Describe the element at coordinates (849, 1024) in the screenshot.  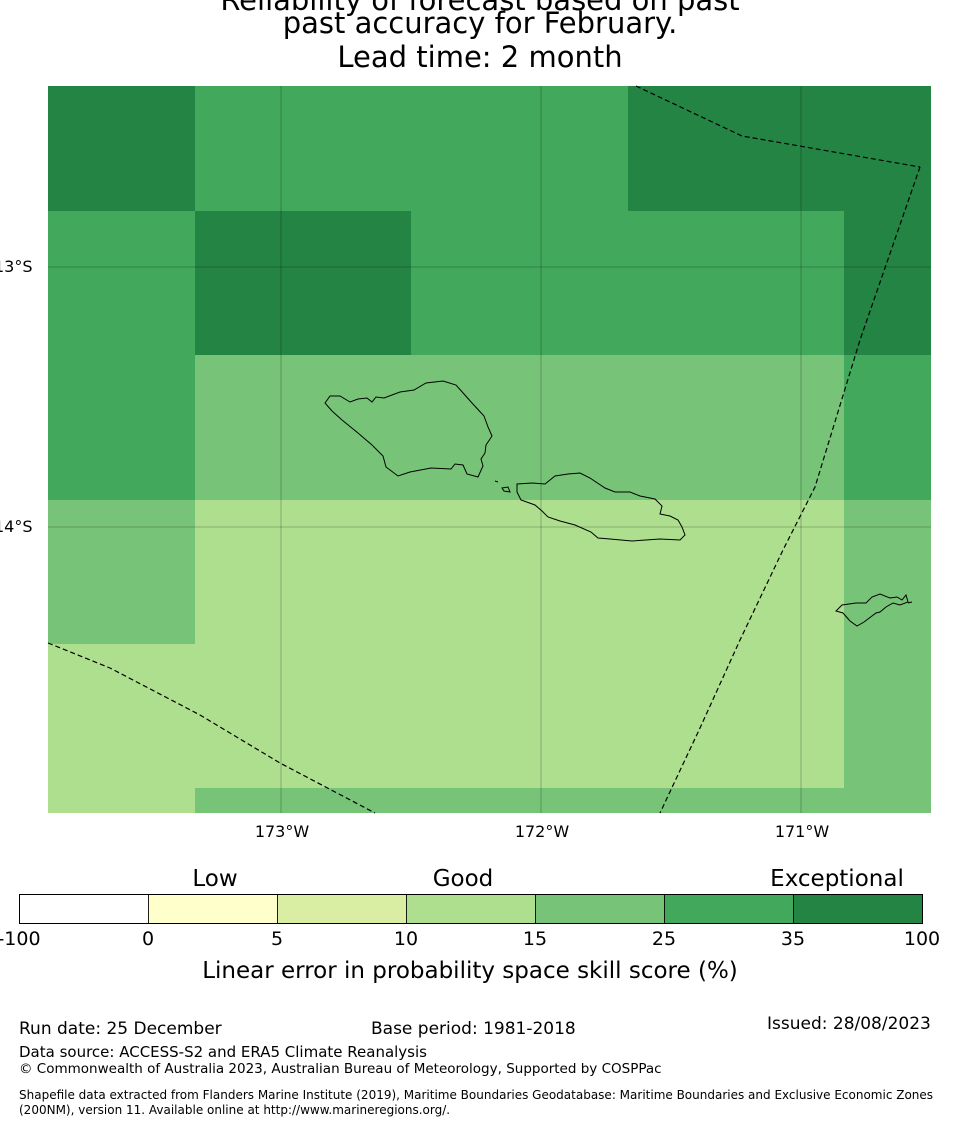
I see `issued-date: Issued: 28/08/2023` at that location.